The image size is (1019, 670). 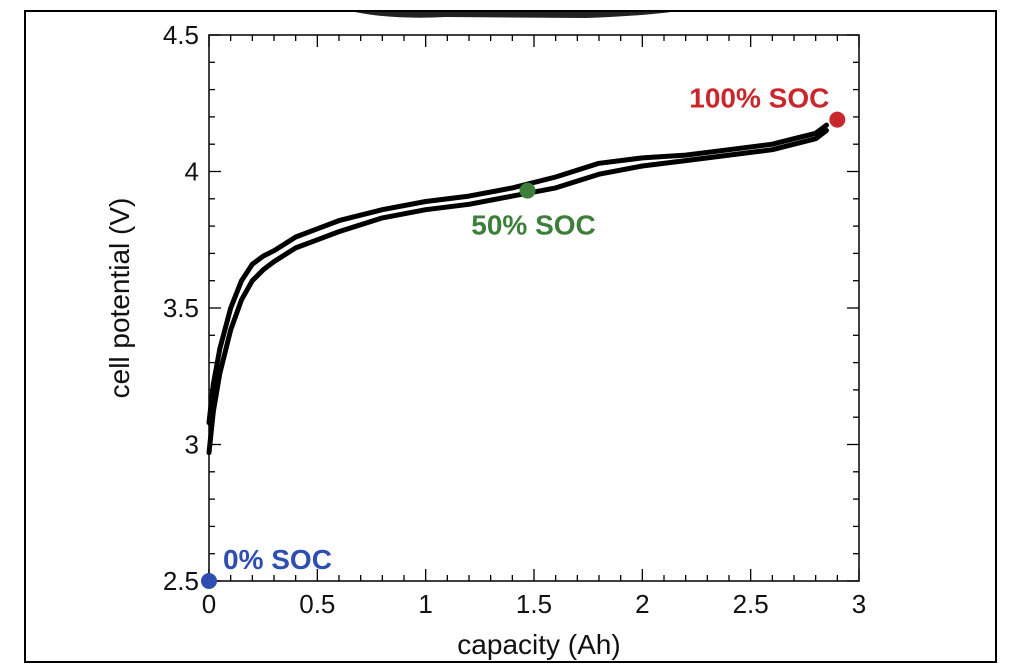 I want to click on y-tick-label: 3.5, so click(x=181, y=308).